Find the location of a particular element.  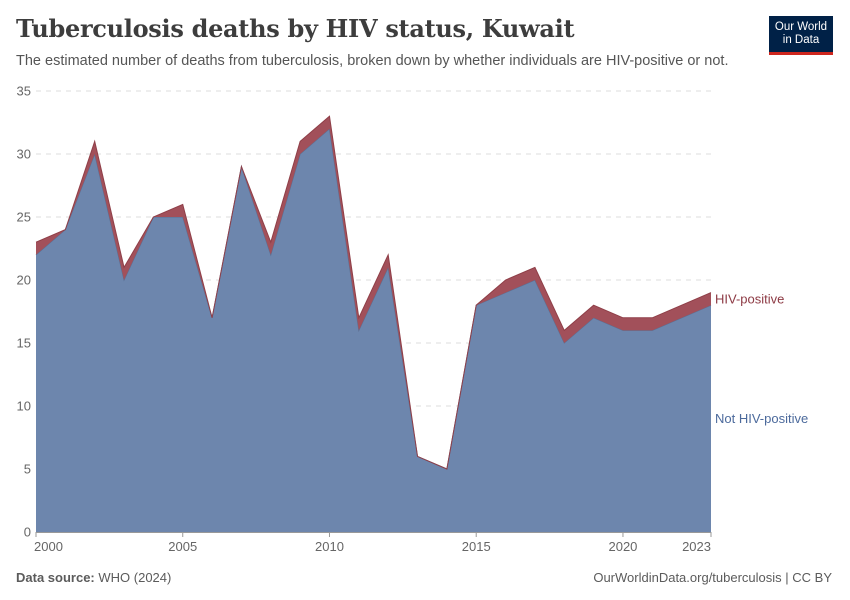

credit-link: OurWorldinData.org/tuberculosis | CC BY is located at coordinates (712, 577).